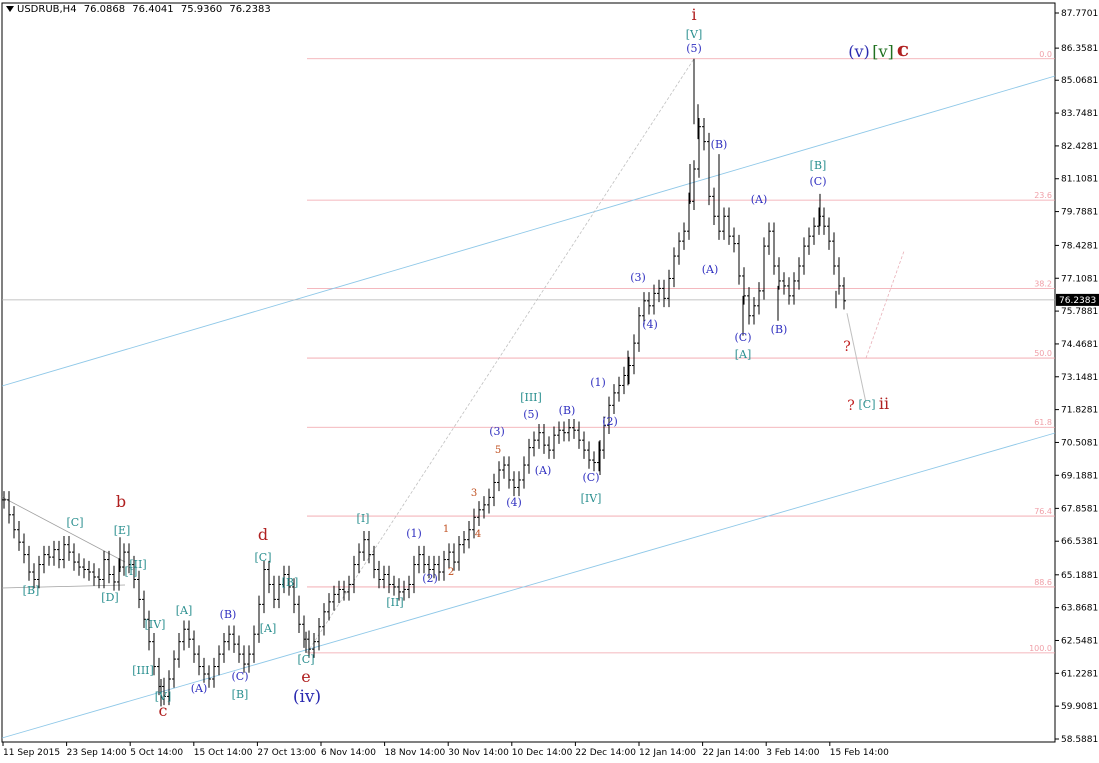  What do you see at coordinates (451, 572) in the screenshot?
I see `wave-label: 2` at bounding box center [451, 572].